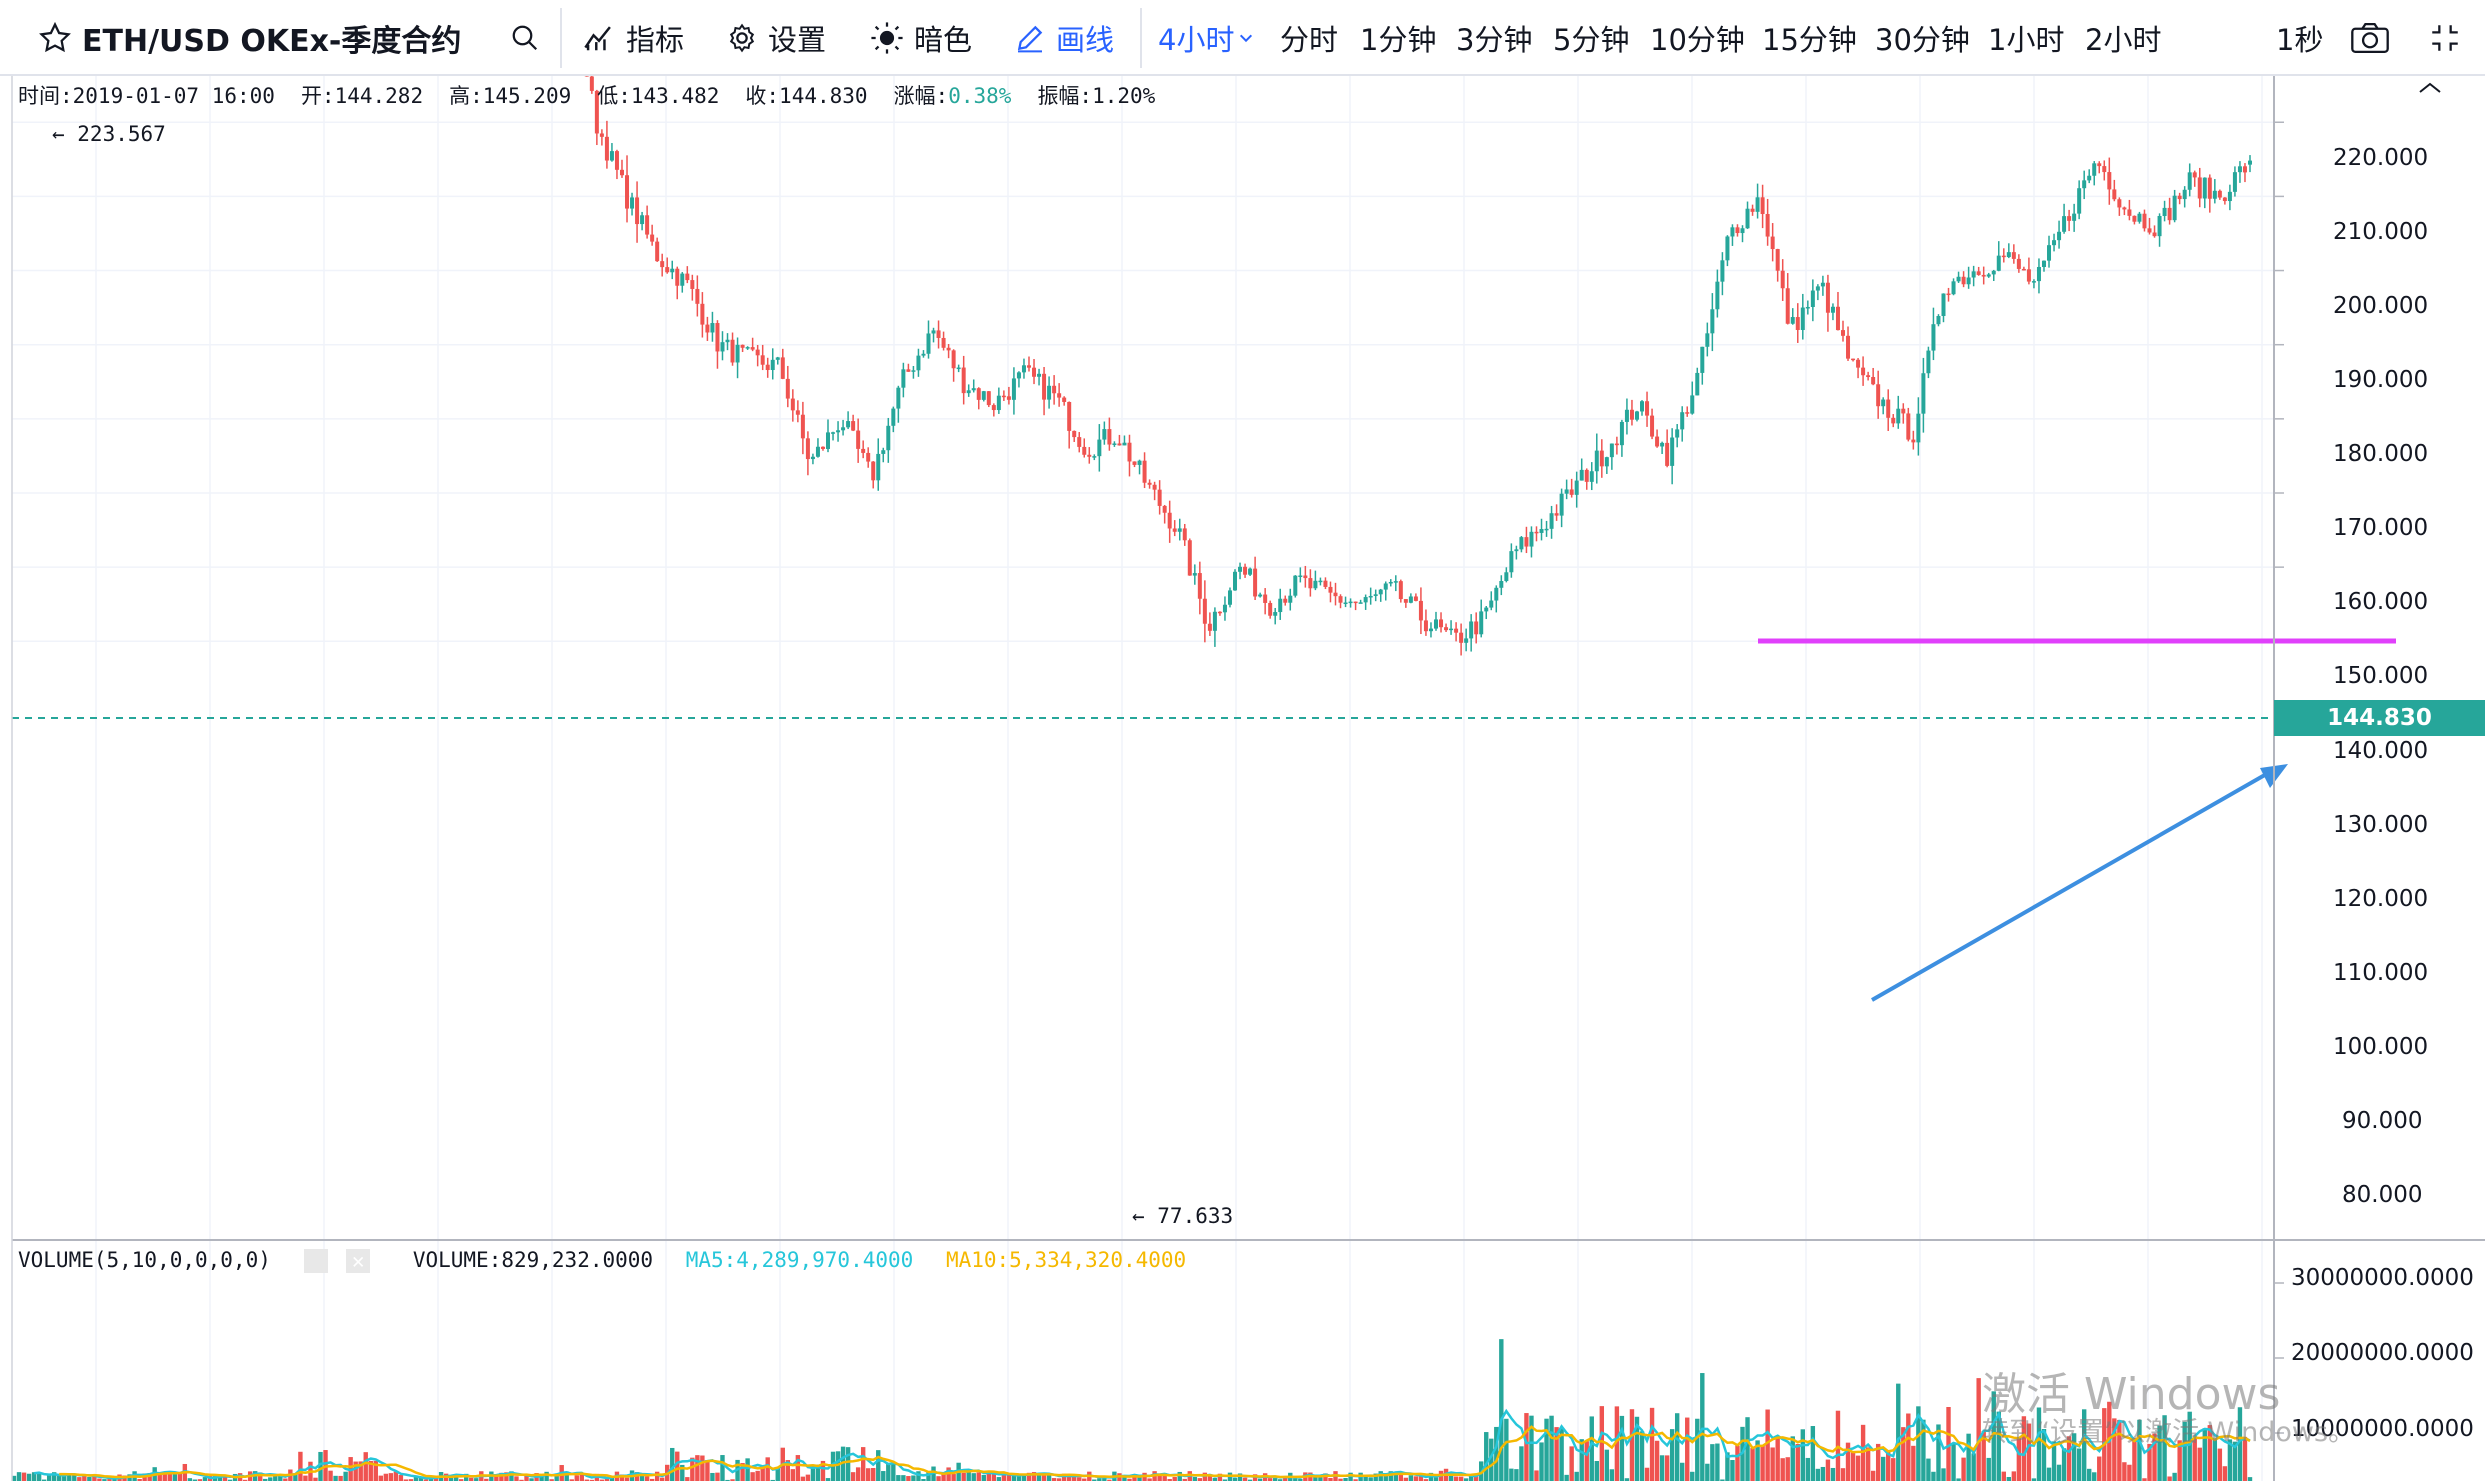  Describe the element at coordinates (358, 1261) in the screenshot. I see `volume-close-icon: ✕` at that location.